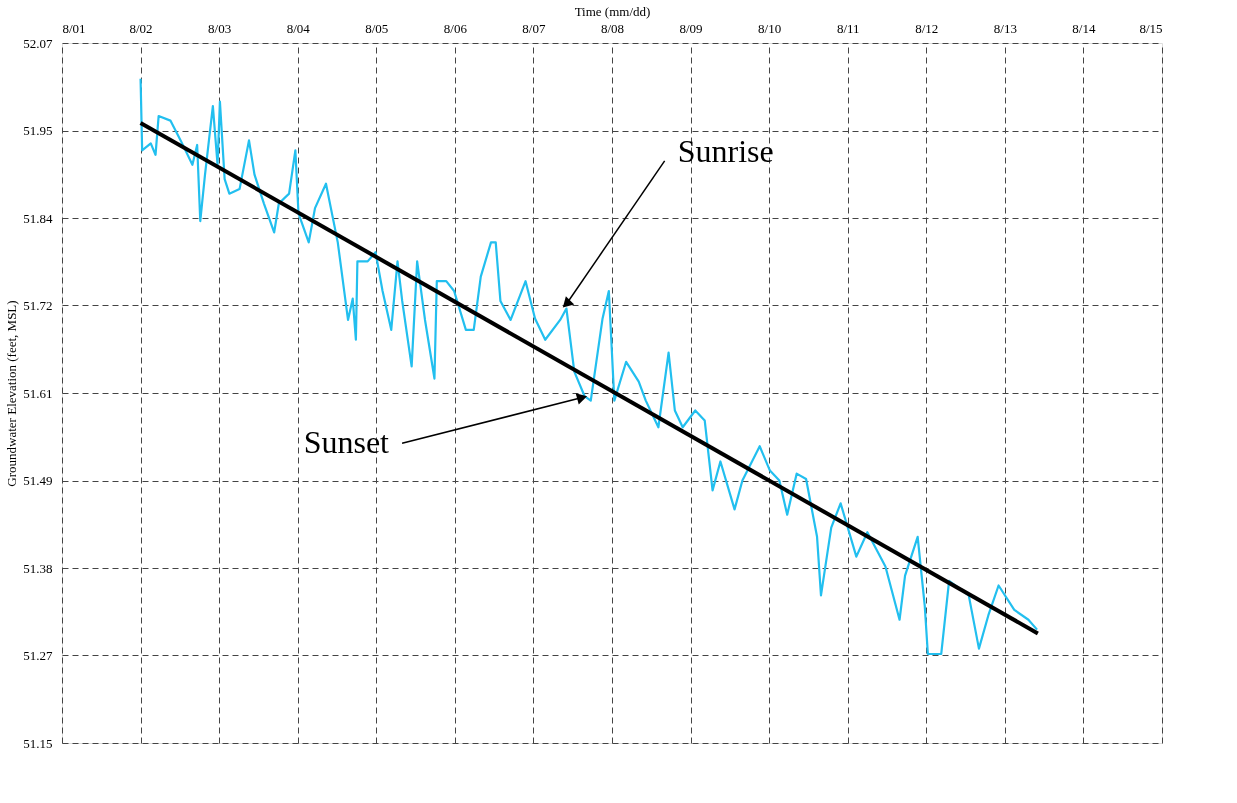 The height and width of the screenshot is (803, 1237). I want to click on y-tick-label: 51.61, so click(38, 393).